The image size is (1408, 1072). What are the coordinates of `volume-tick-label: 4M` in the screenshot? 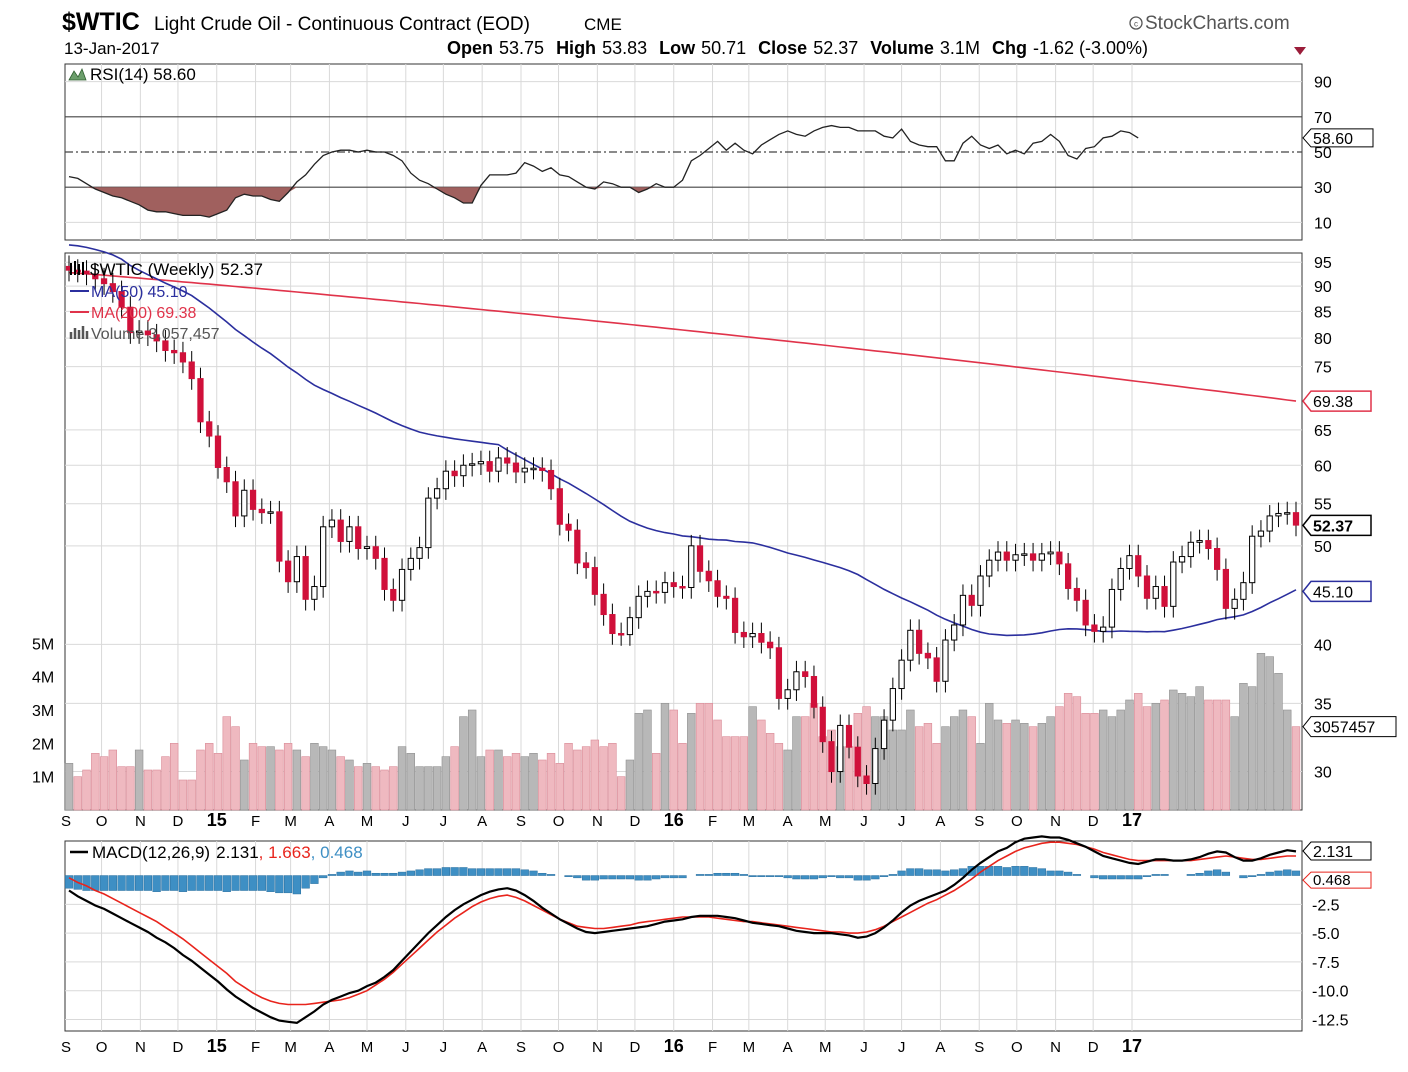 It's located at (43, 678).